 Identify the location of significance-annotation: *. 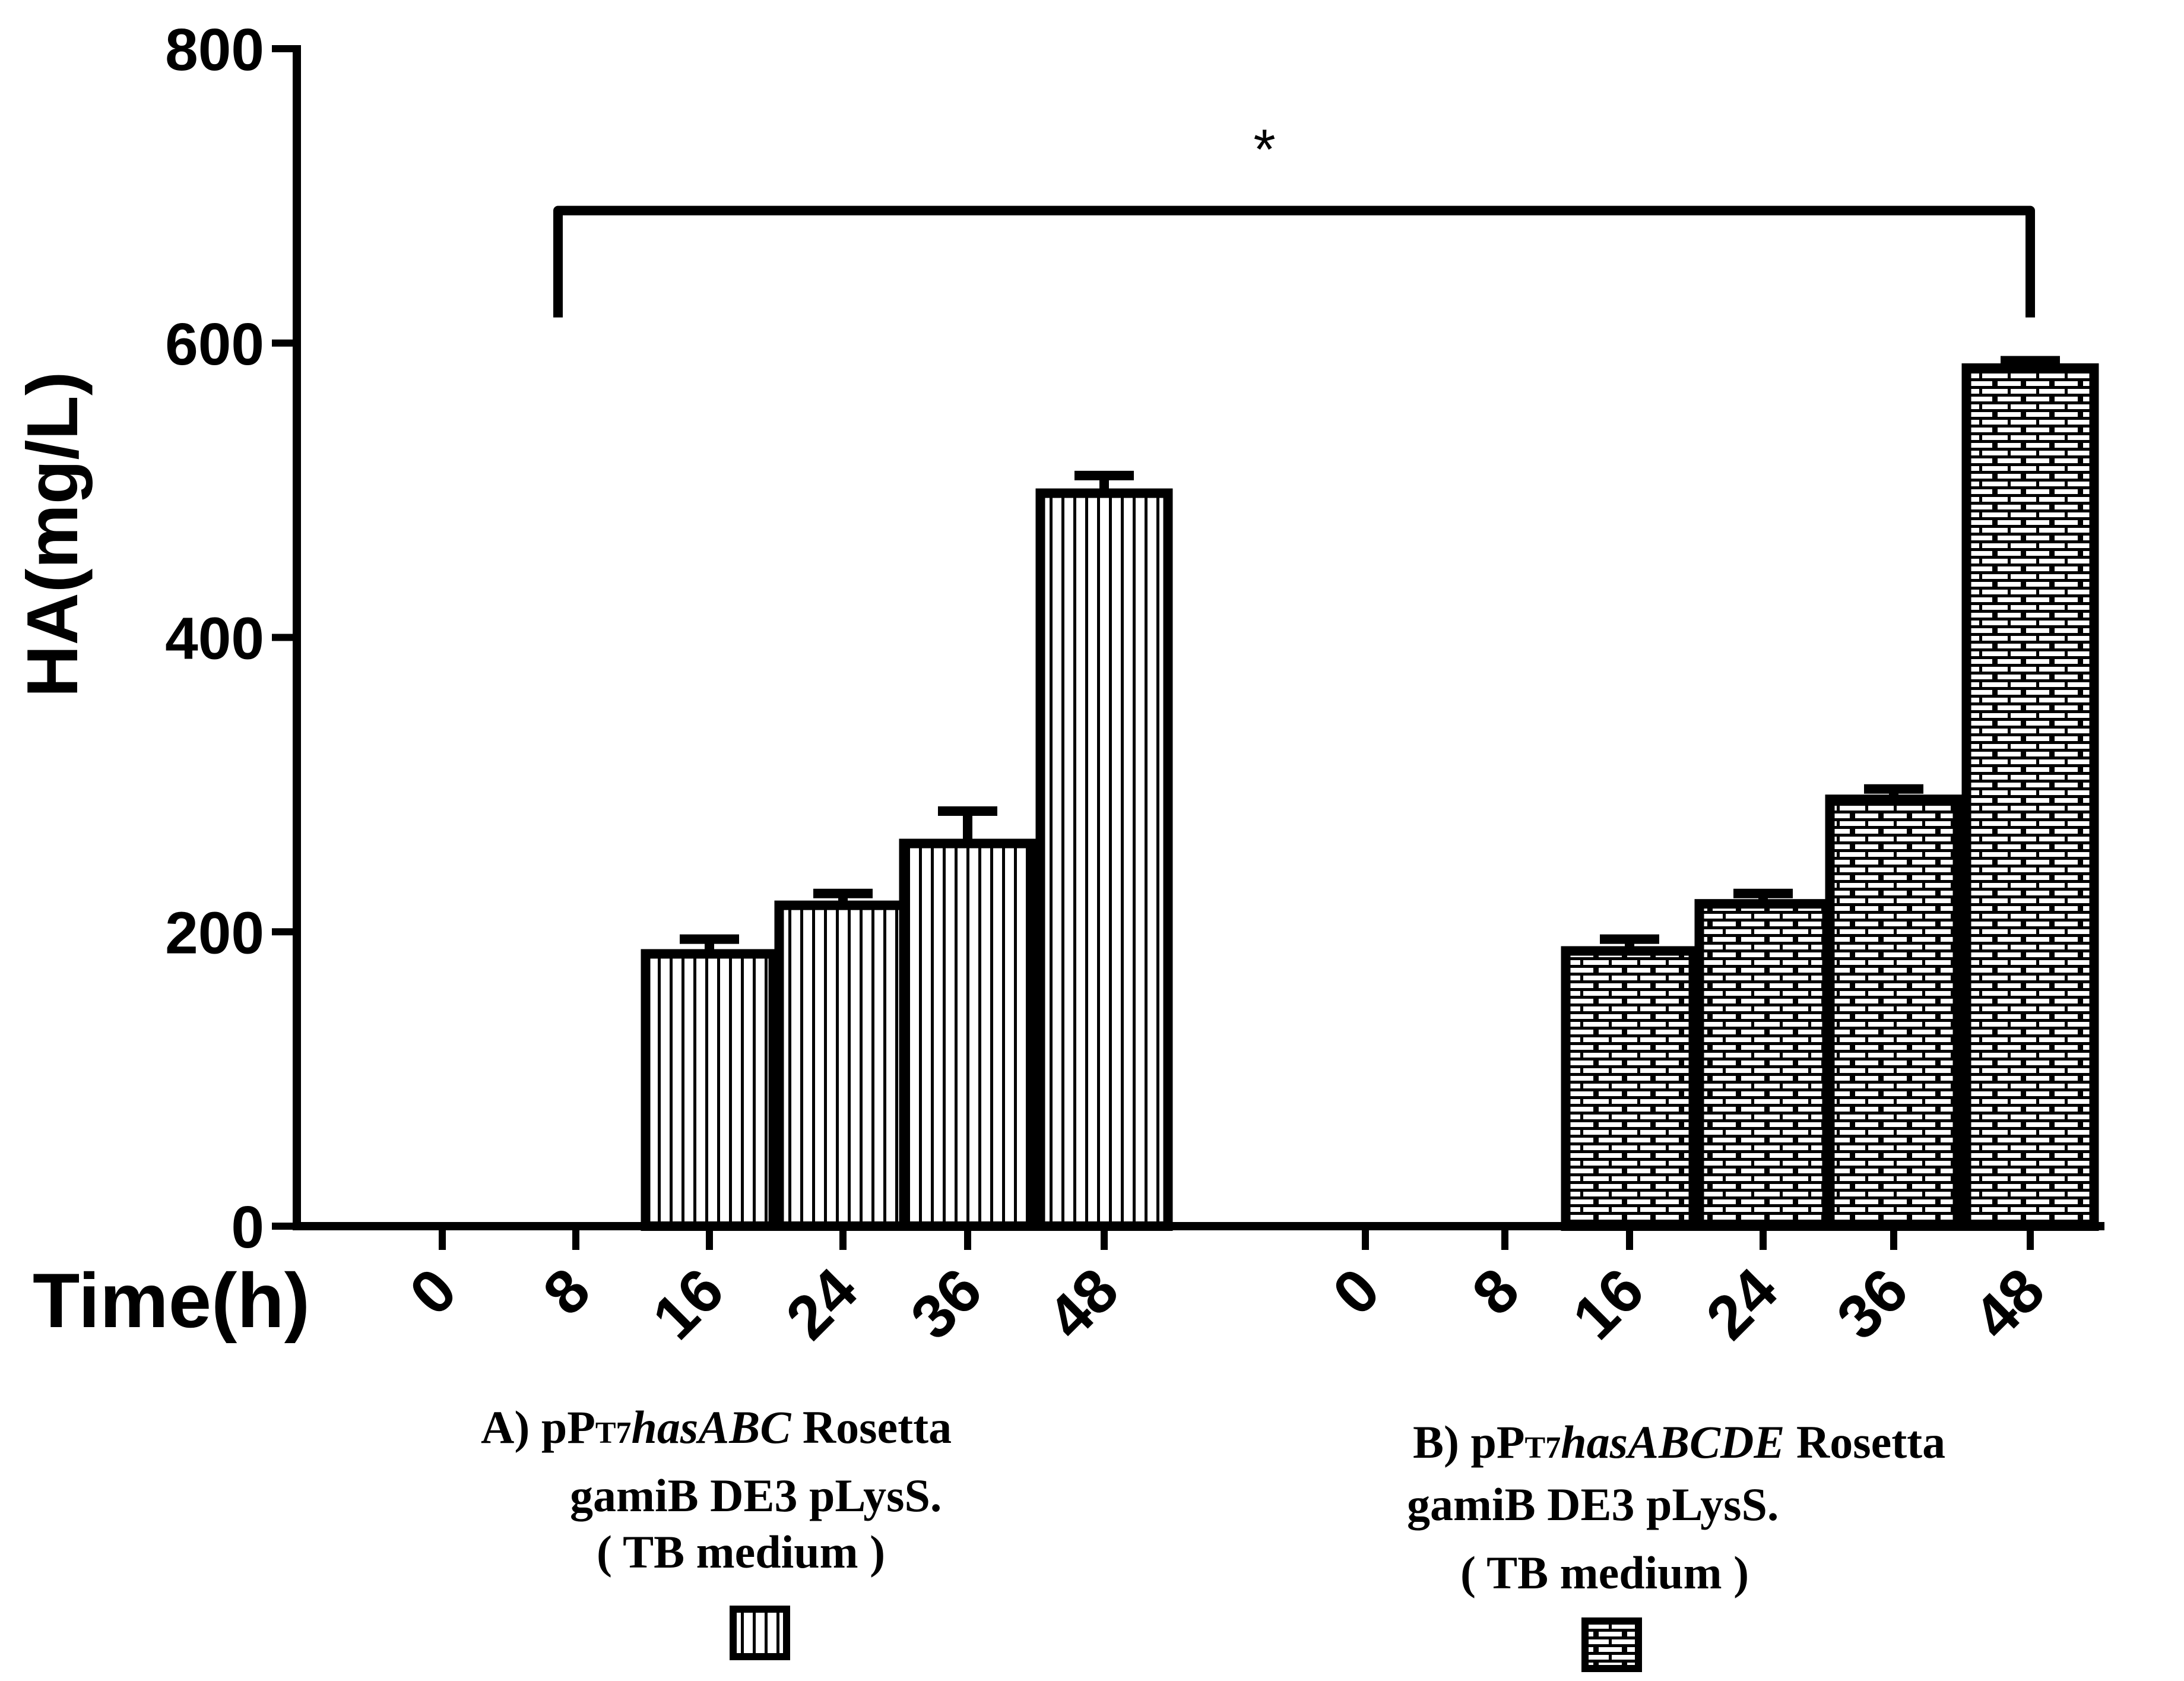
(1294, 218).